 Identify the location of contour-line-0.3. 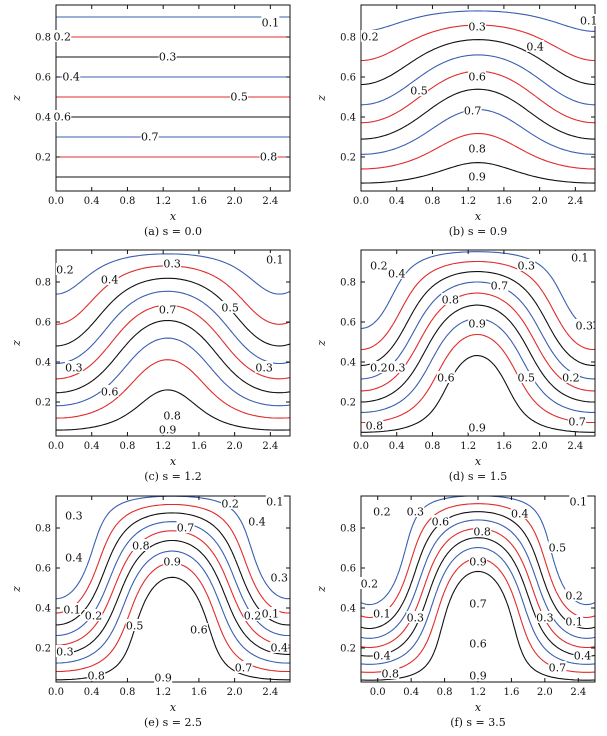
(173, 569).